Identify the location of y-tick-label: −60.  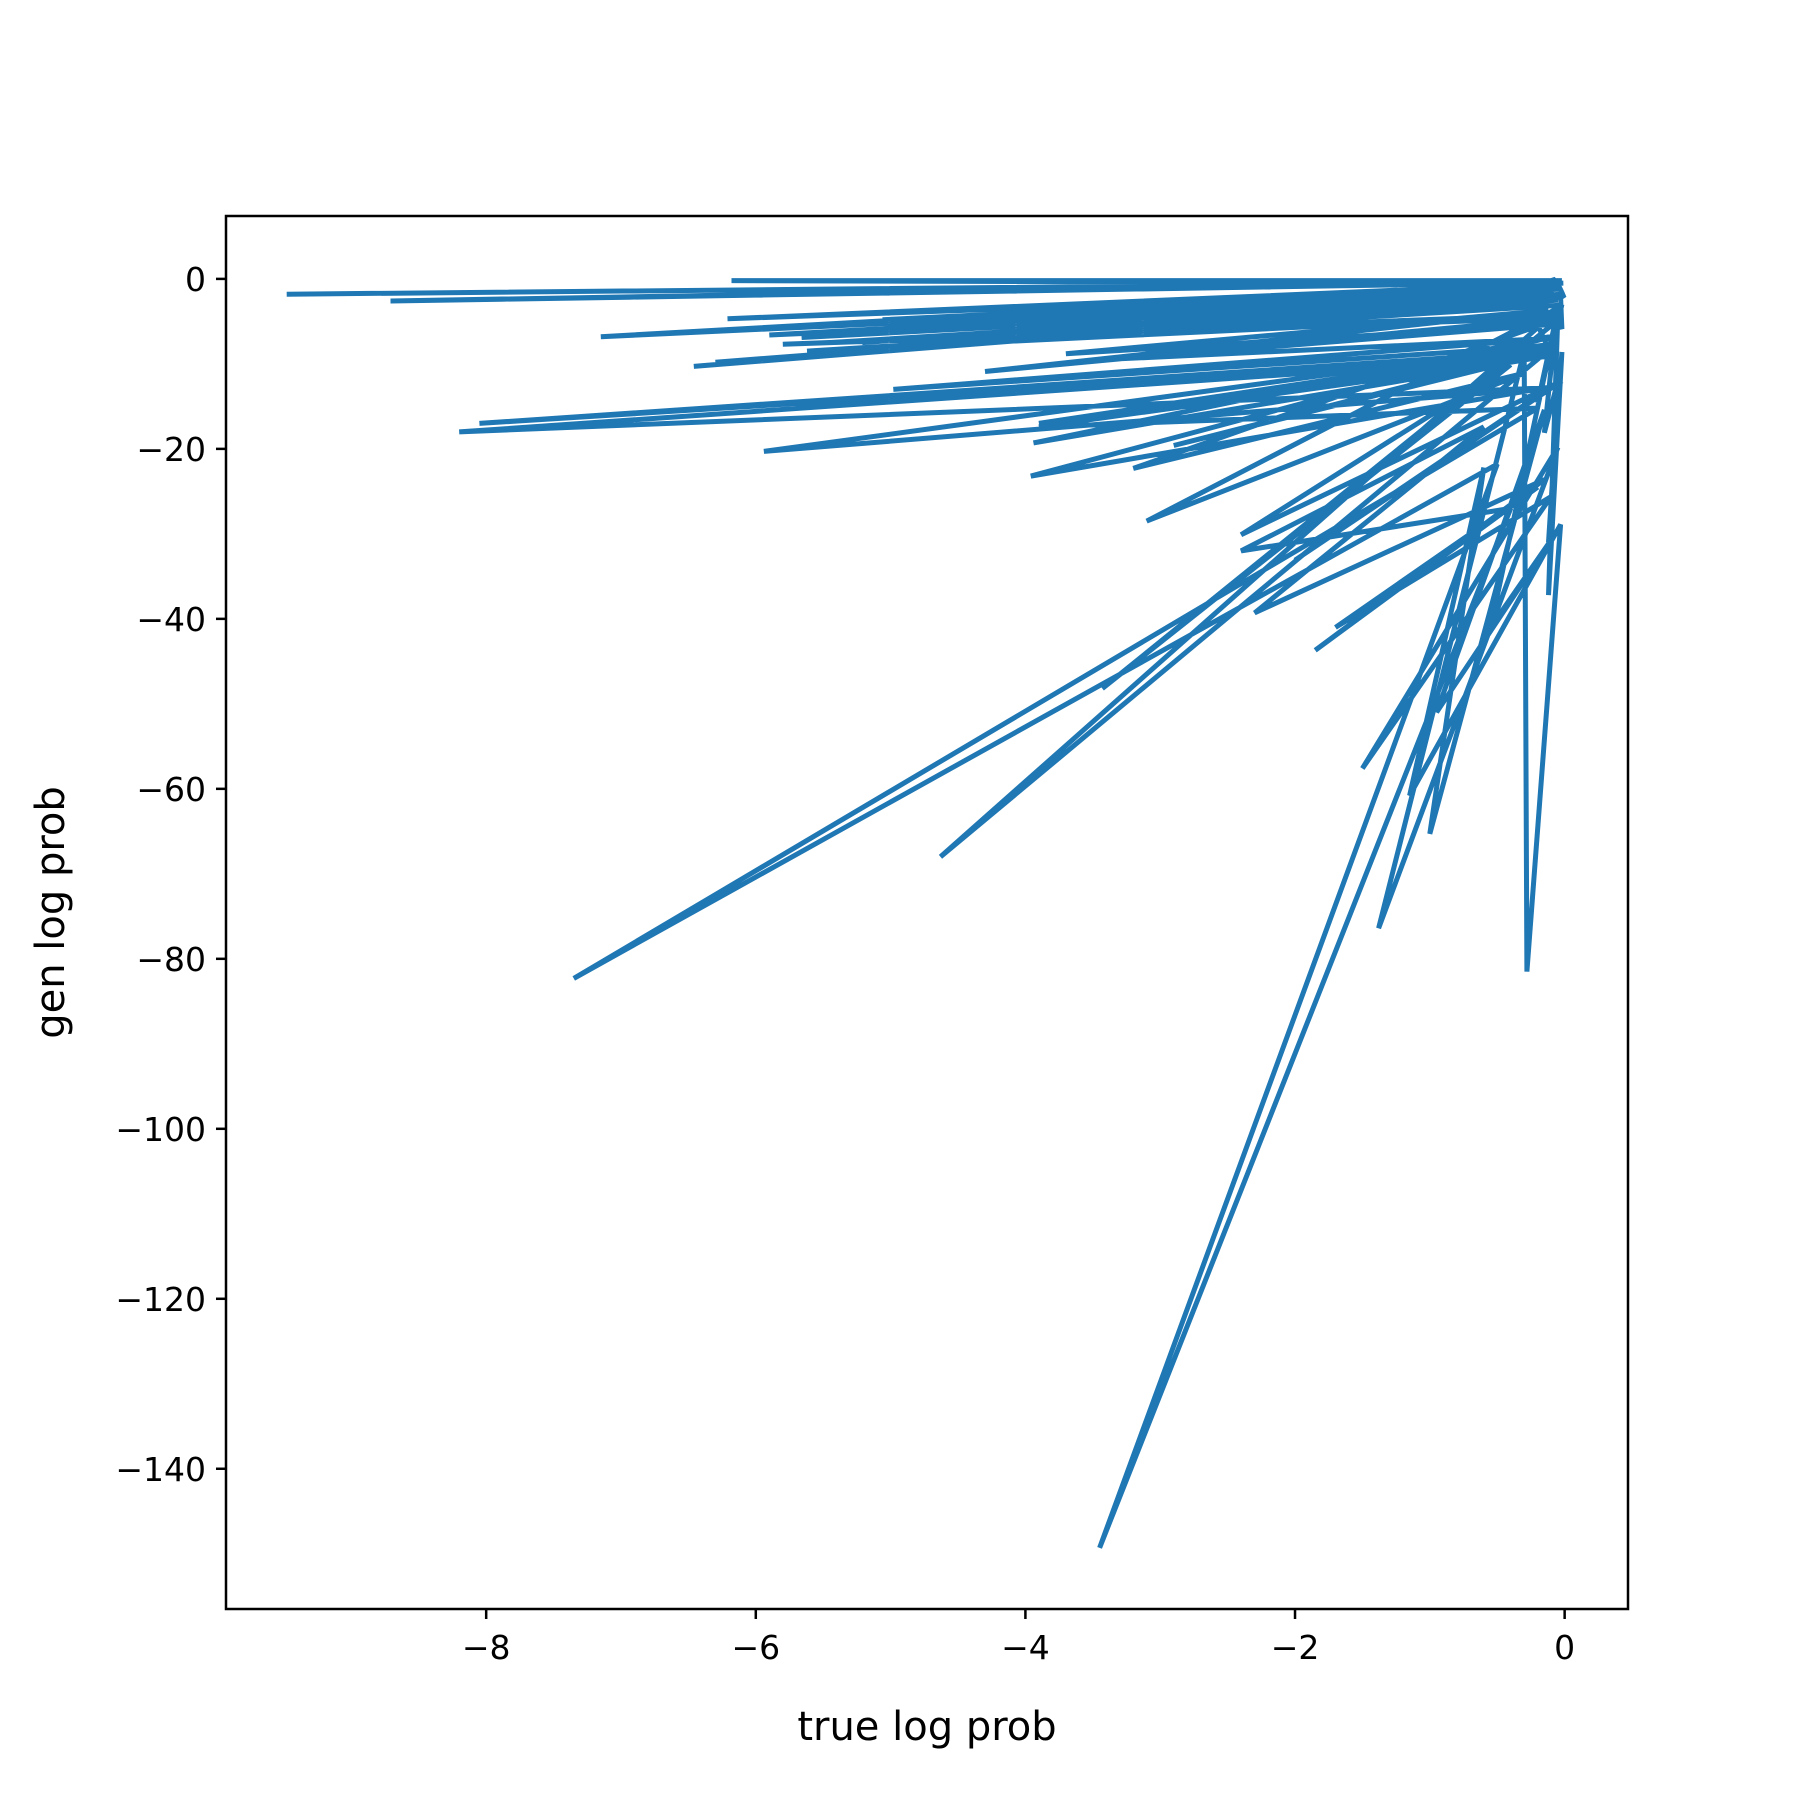
(171, 789).